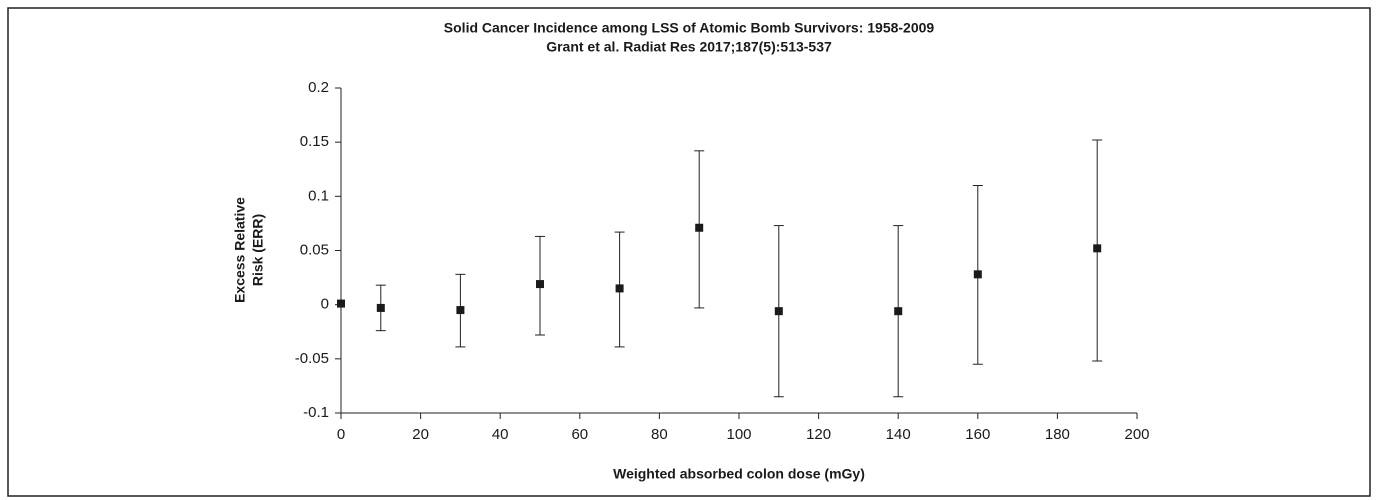  I want to click on x-tick-label: 200, so click(1136, 434).